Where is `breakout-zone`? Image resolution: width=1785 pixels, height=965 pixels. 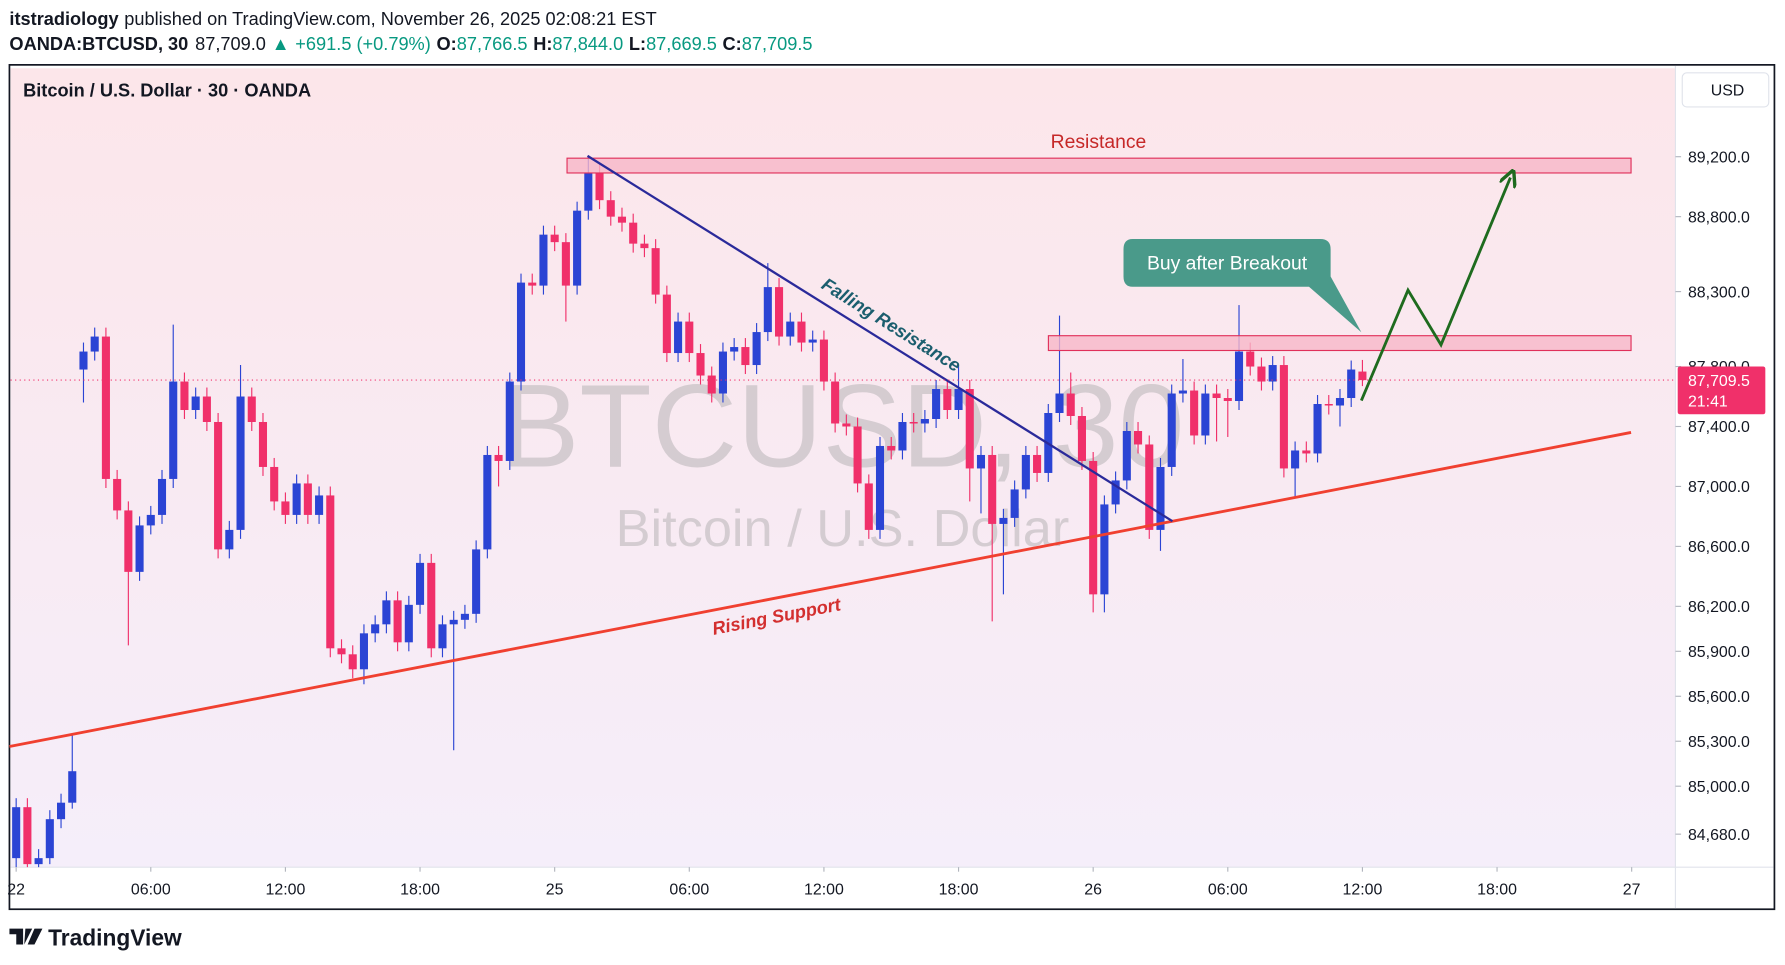
breakout-zone is located at coordinates (1339, 343).